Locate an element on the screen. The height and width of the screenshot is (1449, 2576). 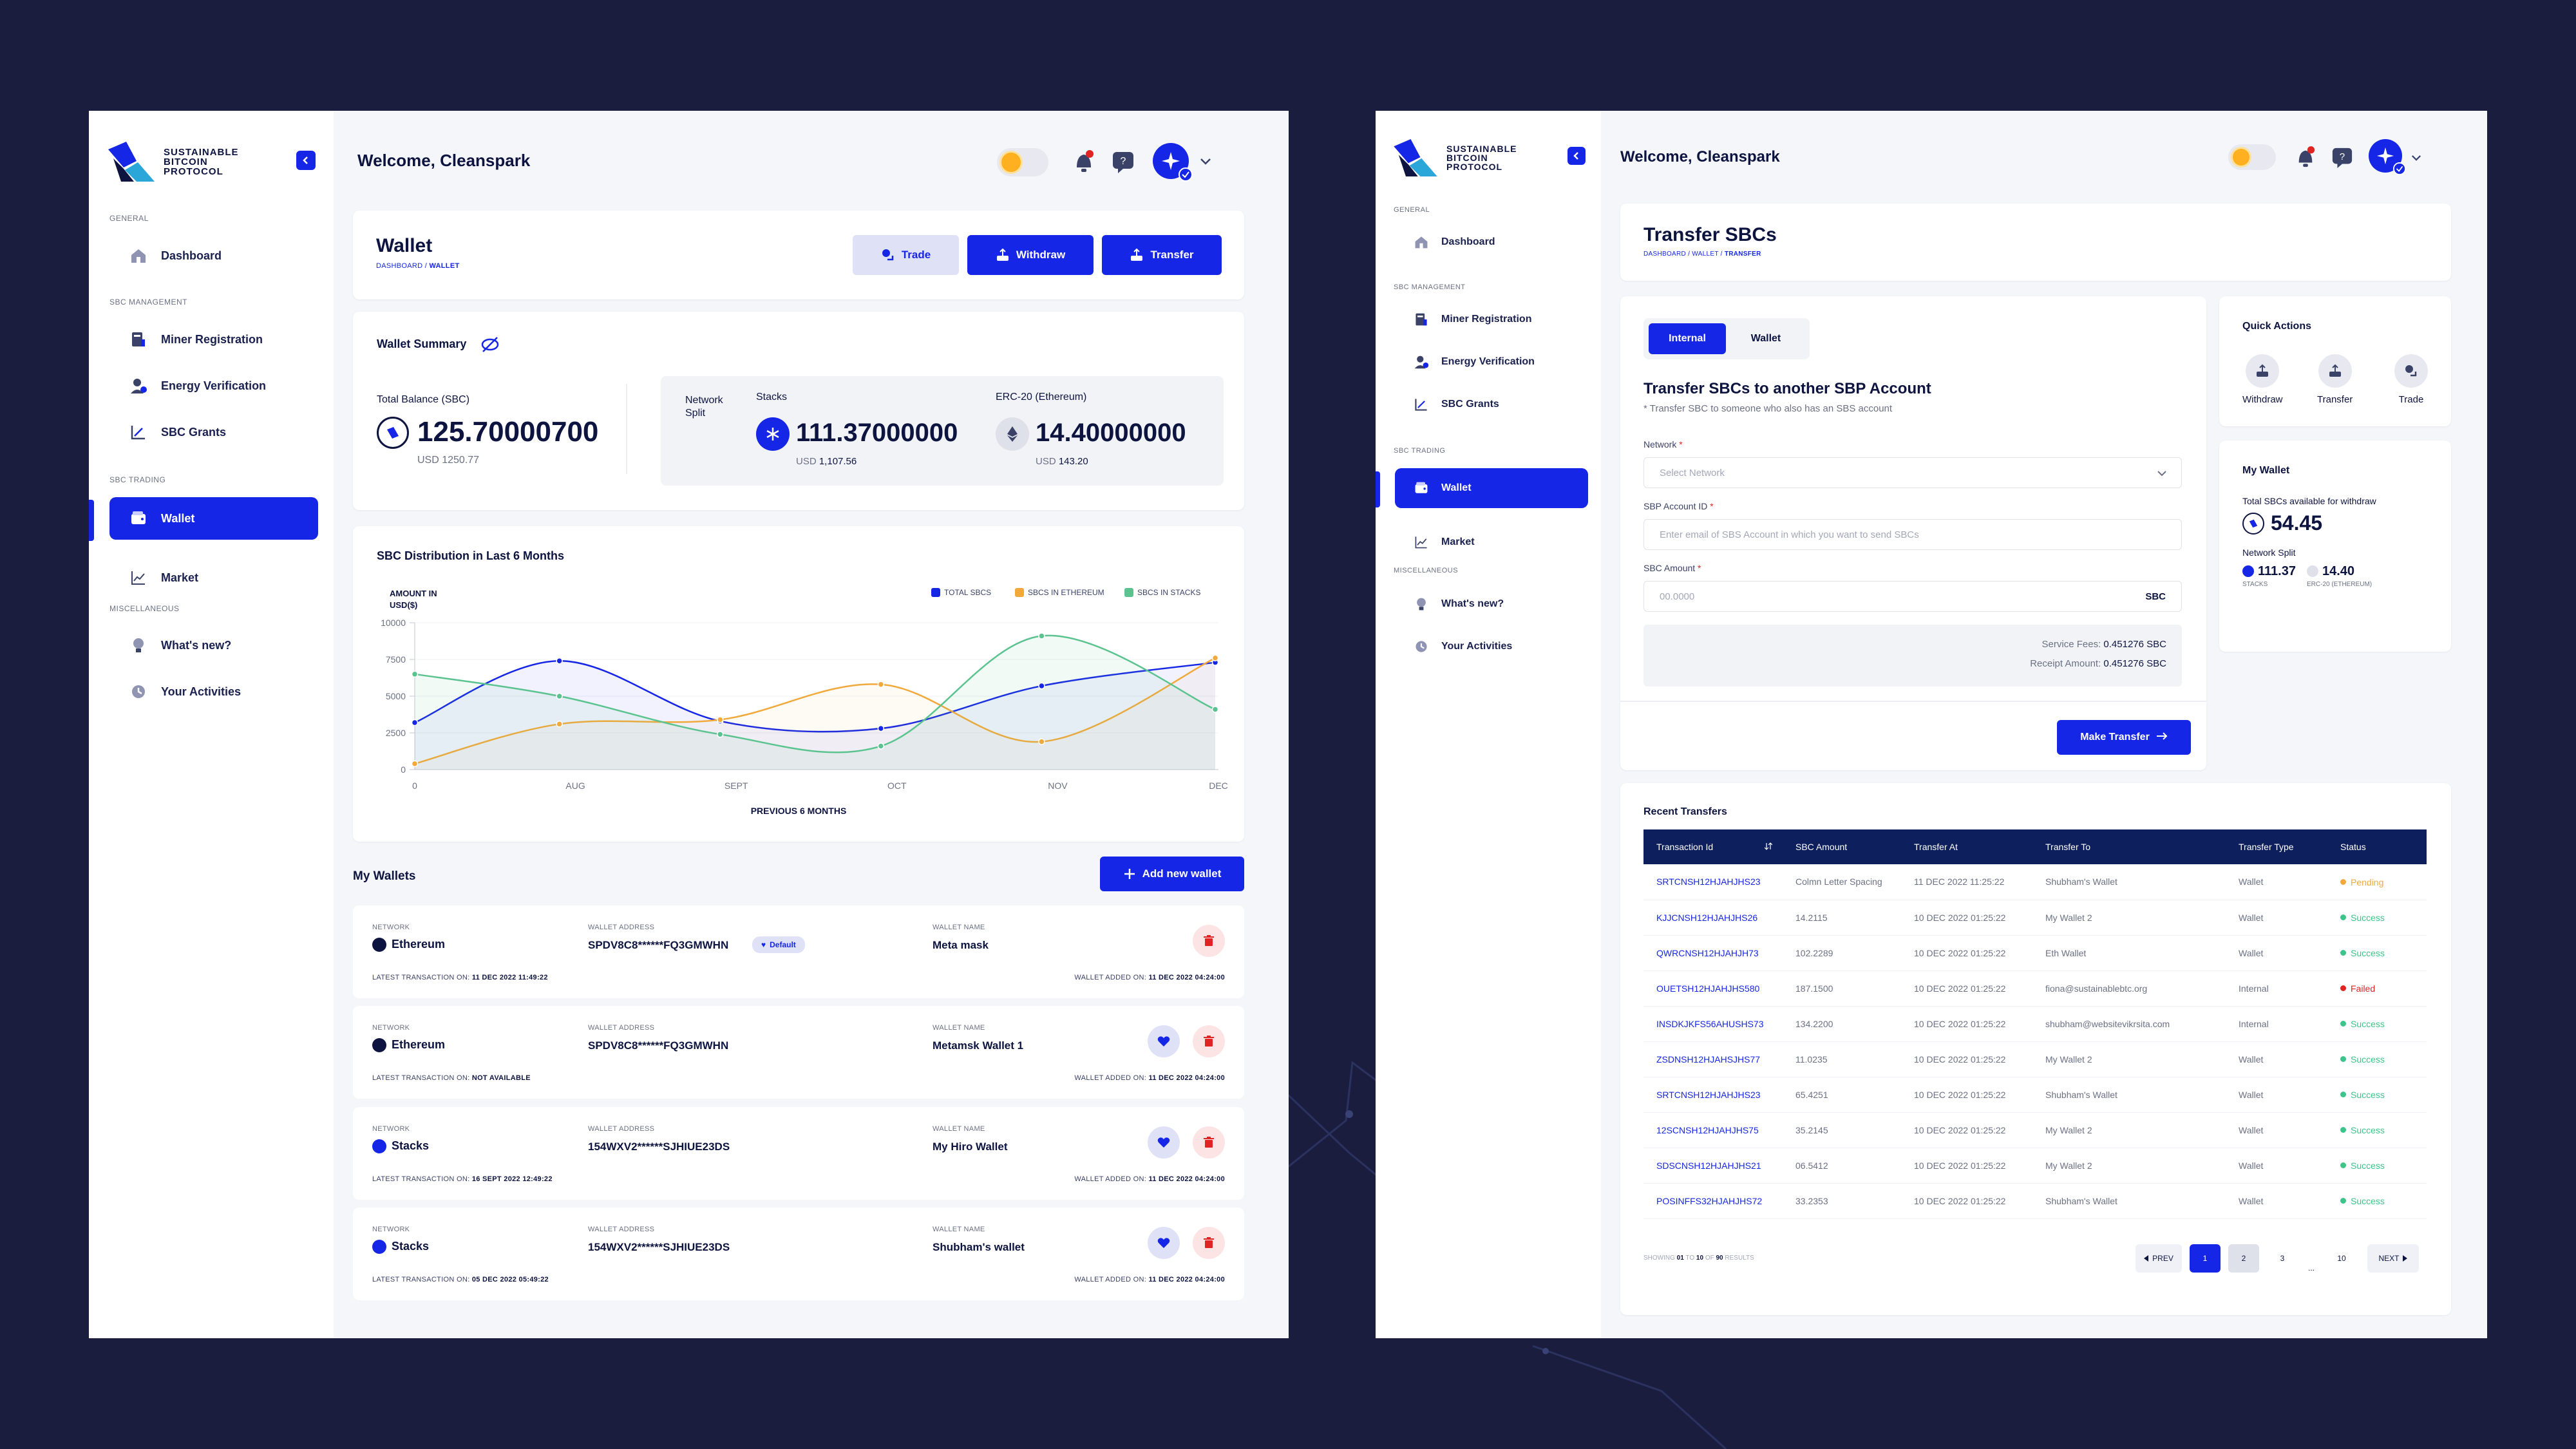
col-transaction-id: Transaction Id is located at coordinates (1713, 846).